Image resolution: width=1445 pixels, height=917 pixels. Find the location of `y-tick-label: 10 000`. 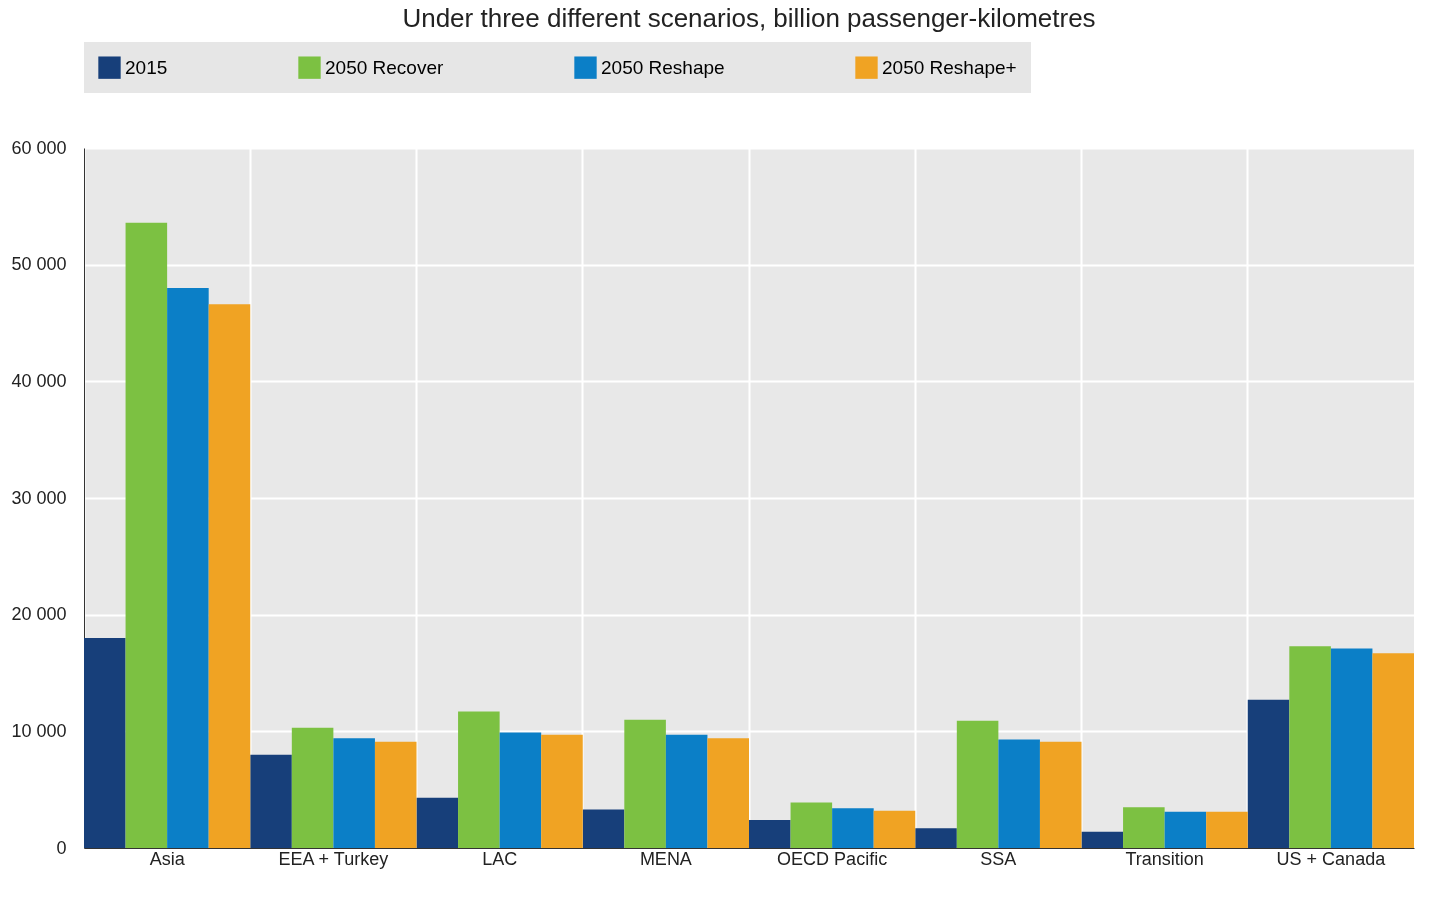

y-tick-label: 10 000 is located at coordinates (39, 730).